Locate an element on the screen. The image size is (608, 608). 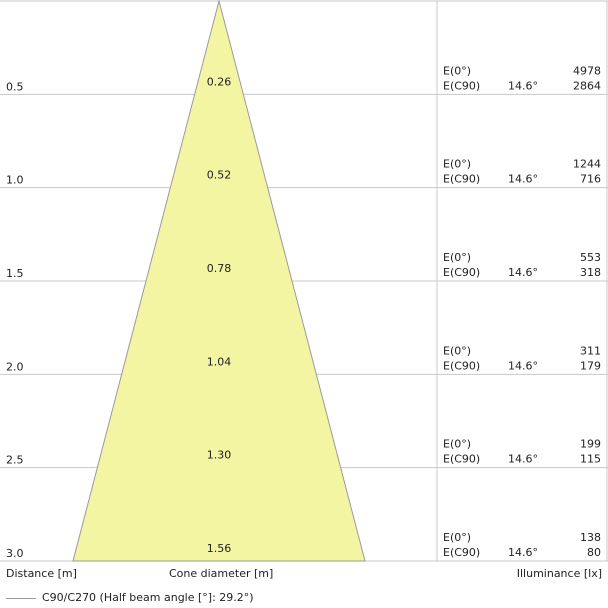
half-angle-label-1: 14.6° is located at coordinates (523, 85).